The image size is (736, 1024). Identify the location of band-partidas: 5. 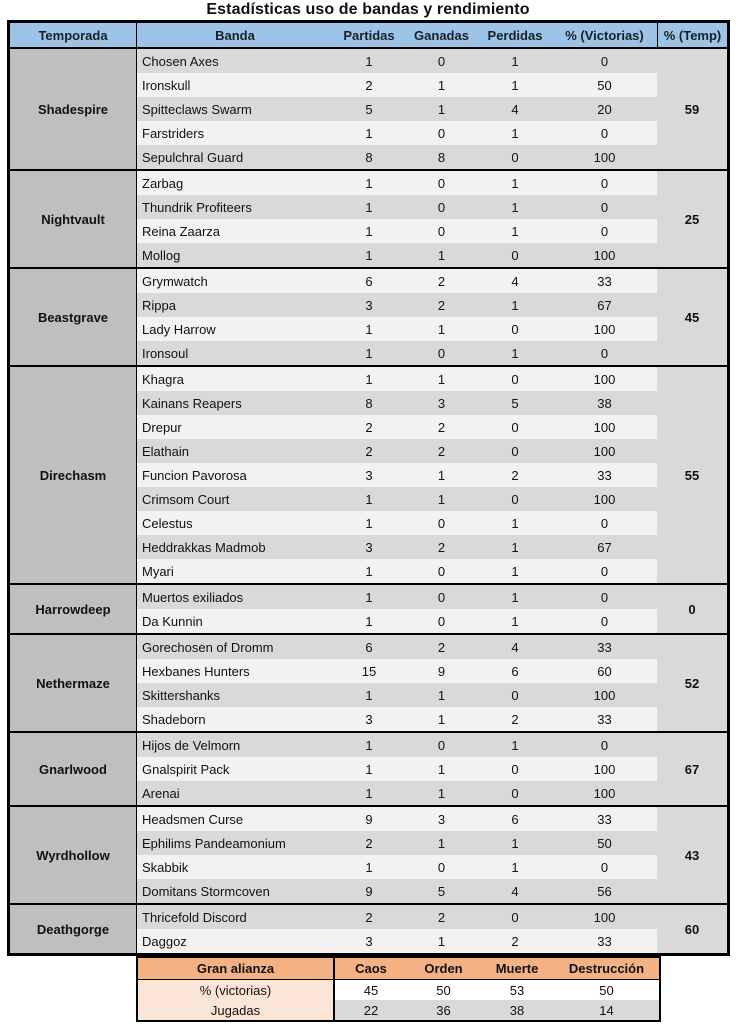
(369, 109).